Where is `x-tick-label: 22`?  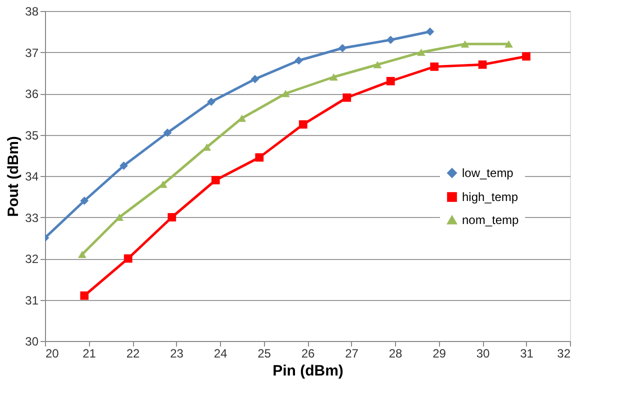
x-tick-label: 22 is located at coordinates (133, 353).